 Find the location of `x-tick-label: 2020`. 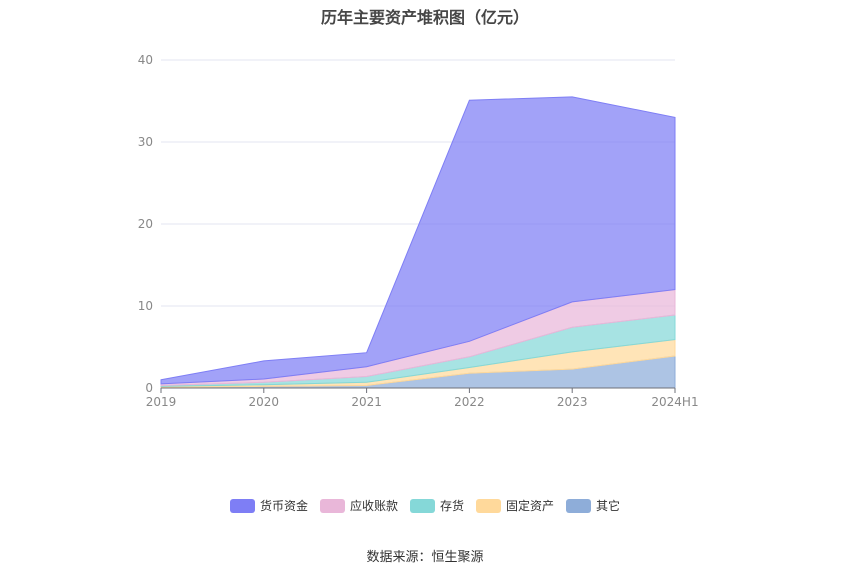

x-tick-label: 2020 is located at coordinates (264, 402).